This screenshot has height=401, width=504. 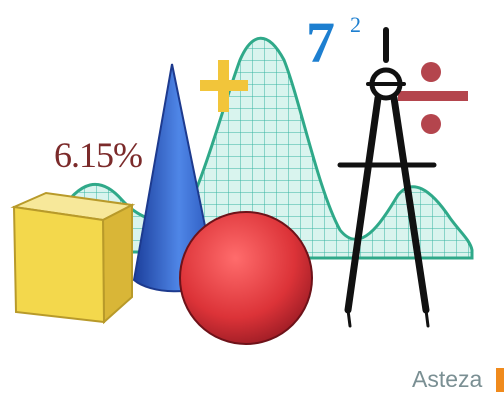 I want to click on cube-shape, so click(x=73, y=258).